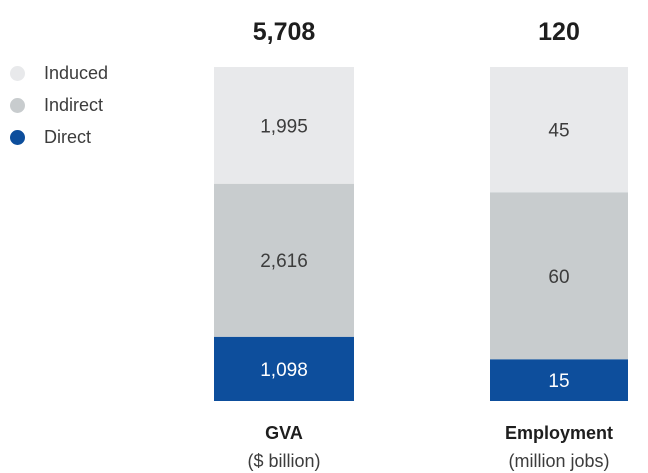 Image resolution: width=648 pixels, height=473 pixels. Describe the element at coordinates (17, 105) in the screenshot. I see `legend-swatch-indirect` at that location.